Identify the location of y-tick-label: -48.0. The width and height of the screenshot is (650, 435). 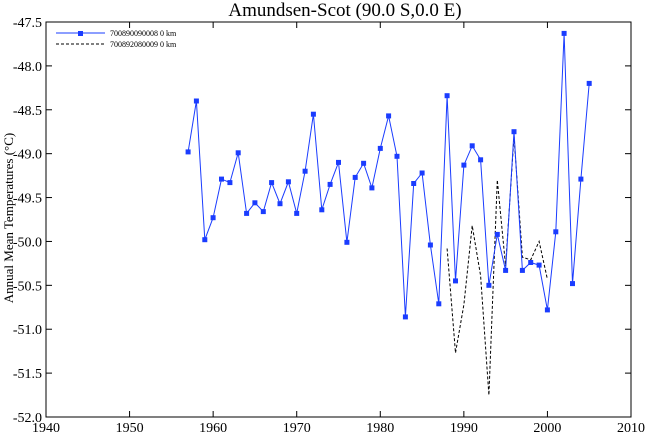
(27, 67).